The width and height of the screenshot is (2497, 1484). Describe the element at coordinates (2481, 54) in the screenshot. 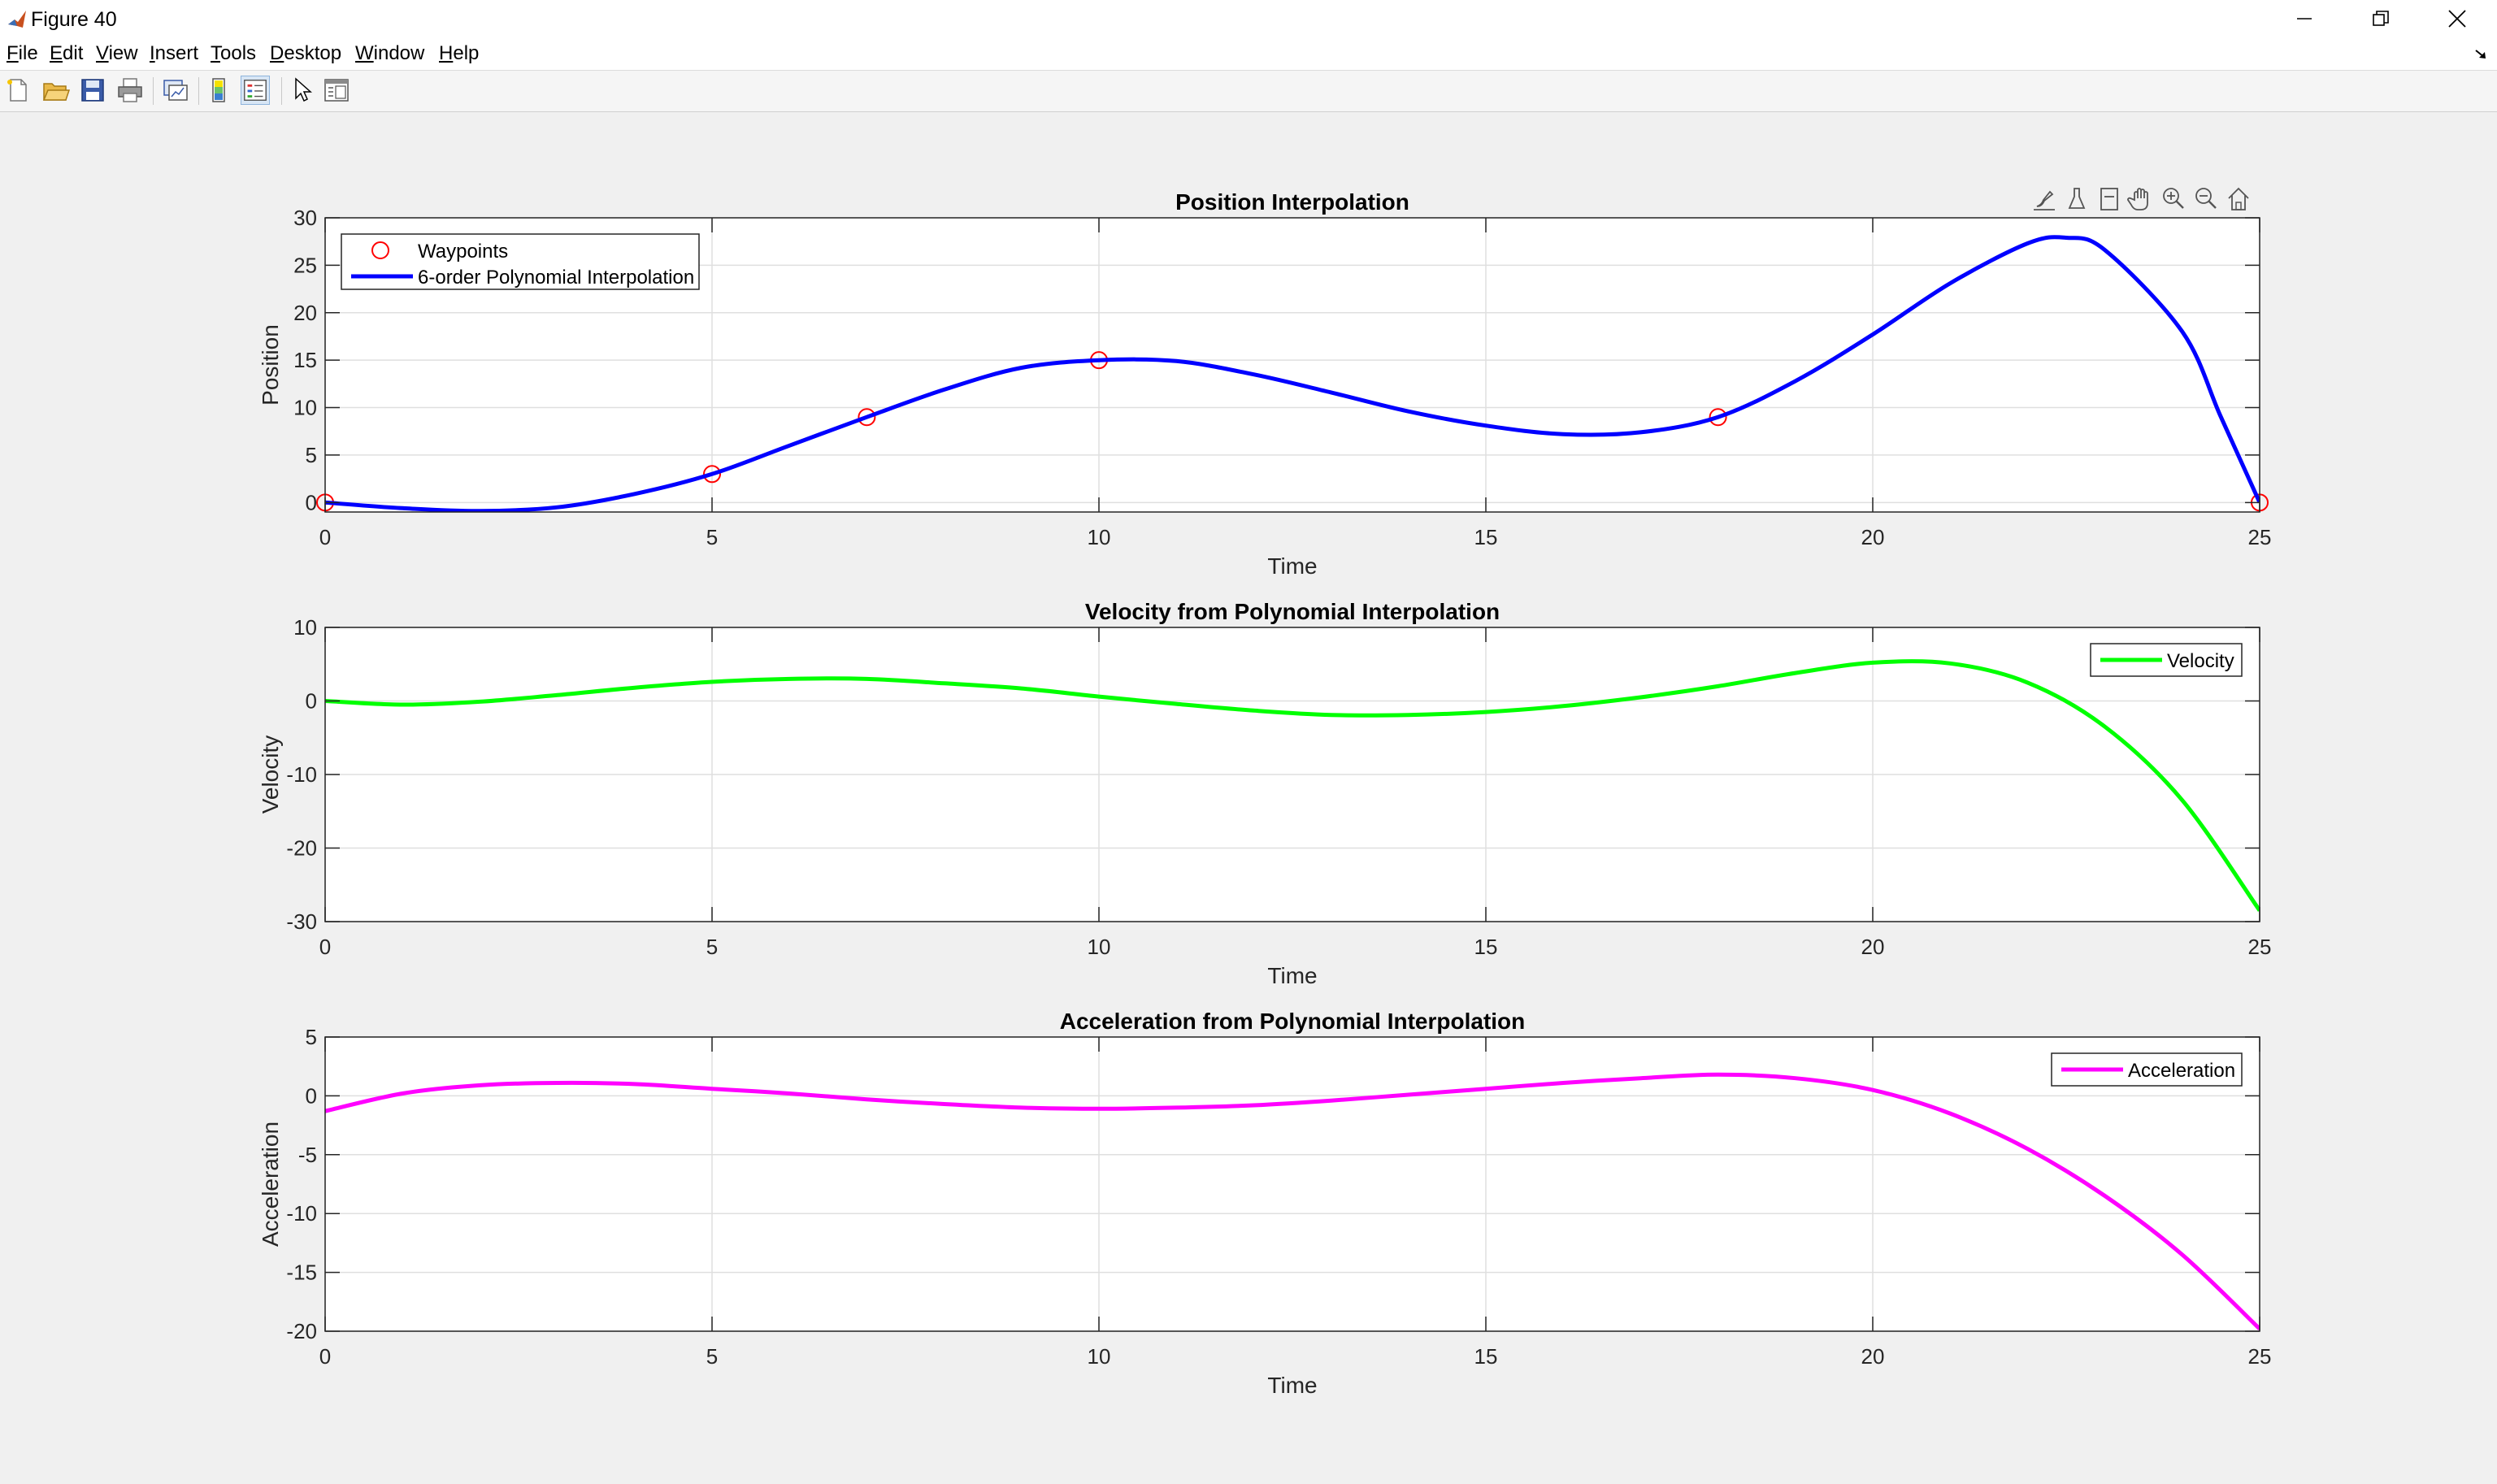

I see `dock-arrow-icon` at that location.